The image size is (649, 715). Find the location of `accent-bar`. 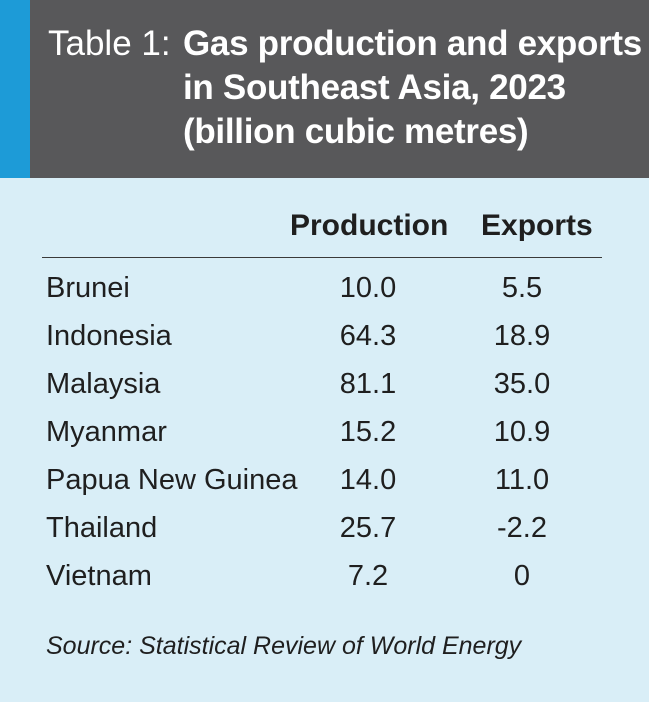

accent-bar is located at coordinates (15, 89).